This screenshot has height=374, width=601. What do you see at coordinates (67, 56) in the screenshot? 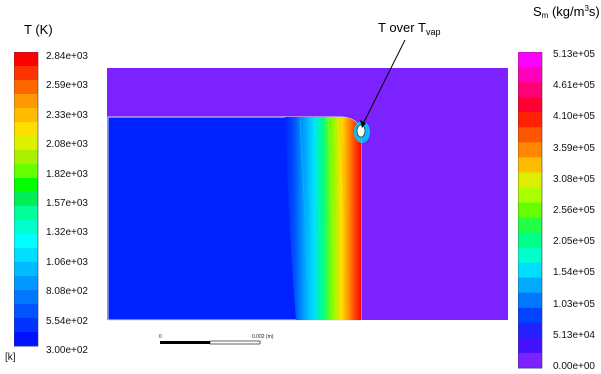
I see `legend-tick-label: 2.84e+03` at bounding box center [67, 56].